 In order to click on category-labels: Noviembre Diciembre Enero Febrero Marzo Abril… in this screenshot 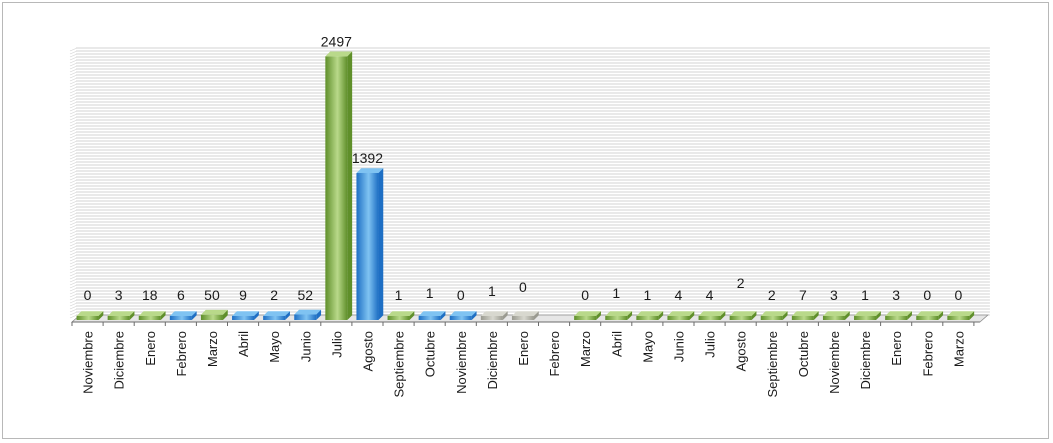, I will do `click(524, 364)`.